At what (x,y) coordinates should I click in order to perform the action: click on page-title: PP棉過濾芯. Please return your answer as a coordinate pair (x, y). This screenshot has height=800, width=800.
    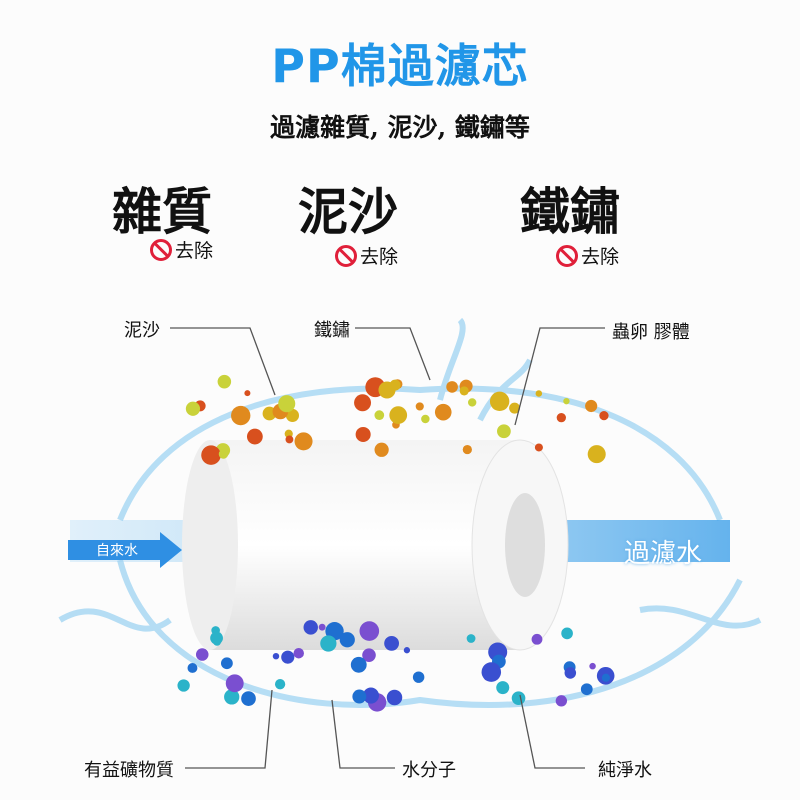
    Looking at the image, I should click on (400, 66).